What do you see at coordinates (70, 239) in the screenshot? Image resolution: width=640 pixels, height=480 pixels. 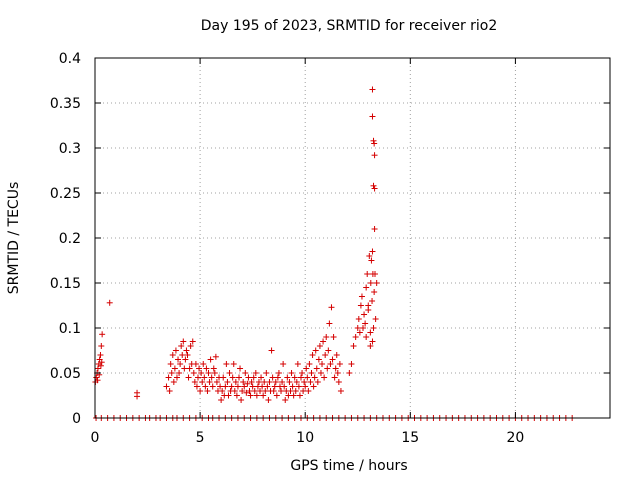 I see `y-tick-label: 0.2` at bounding box center [70, 239].